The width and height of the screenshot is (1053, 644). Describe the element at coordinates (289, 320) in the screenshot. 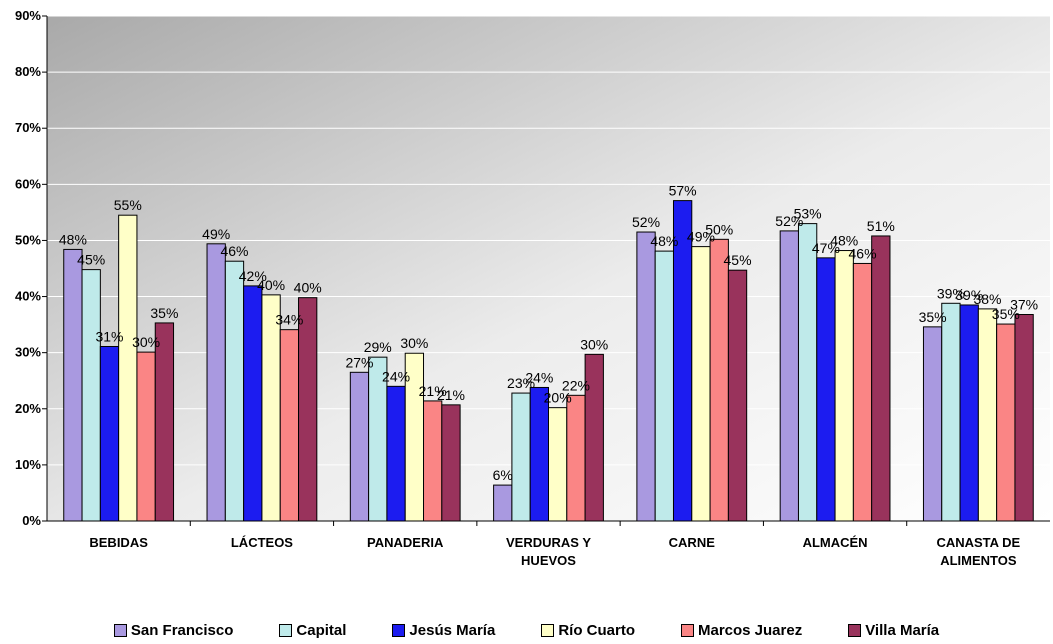

I see `data-label: 34%` at that location.